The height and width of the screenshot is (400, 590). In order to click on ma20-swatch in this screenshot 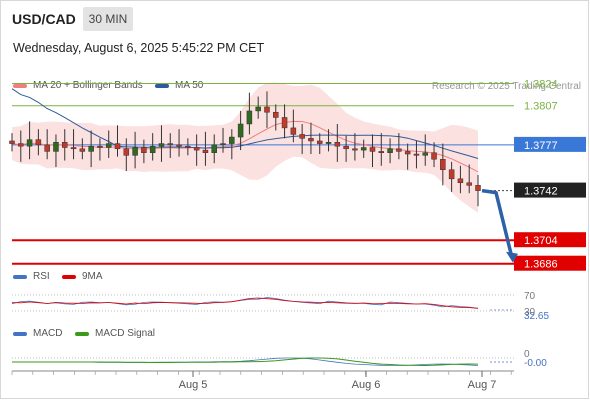, I will do `click(20, 86)`.